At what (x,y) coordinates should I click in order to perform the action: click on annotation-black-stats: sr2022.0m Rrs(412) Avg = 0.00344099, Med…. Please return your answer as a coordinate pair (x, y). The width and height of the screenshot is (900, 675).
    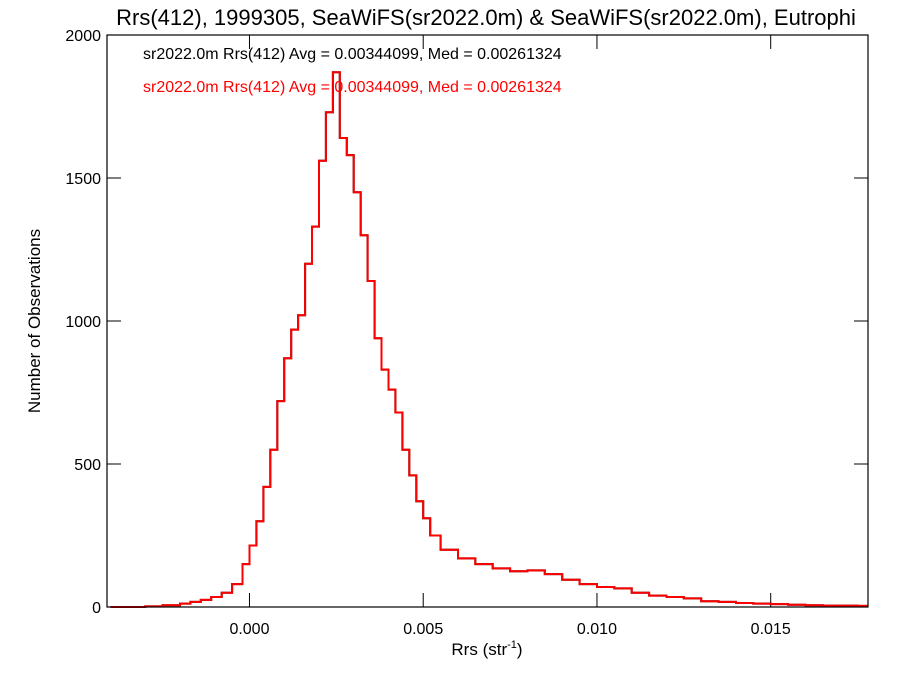
    Looking at the image, I should click on (352, 54).